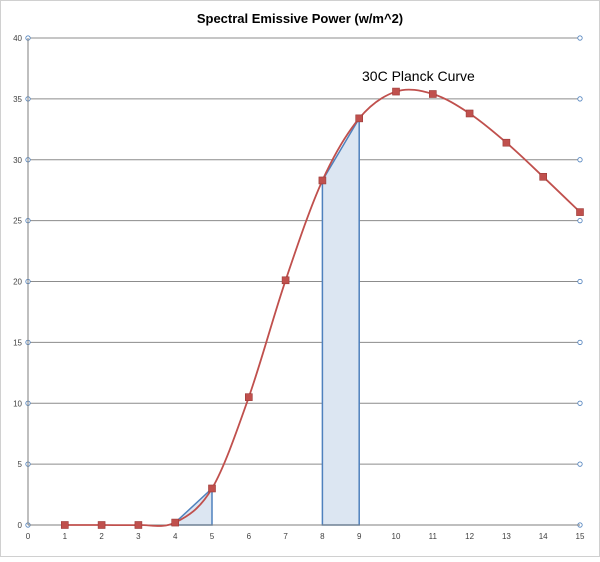 The image size is (600, 562). I want to click on x-tick-label: 8, so click(322, 536).